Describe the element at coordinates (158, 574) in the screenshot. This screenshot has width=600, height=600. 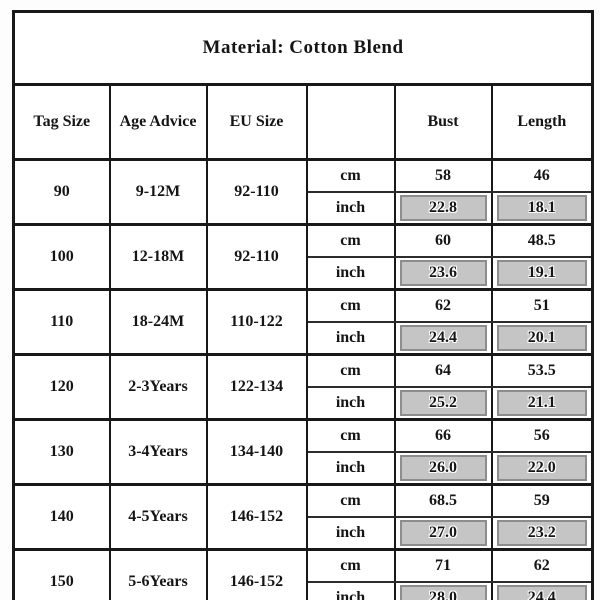
I see `age-advice-cell: 5-6Years` at that location.